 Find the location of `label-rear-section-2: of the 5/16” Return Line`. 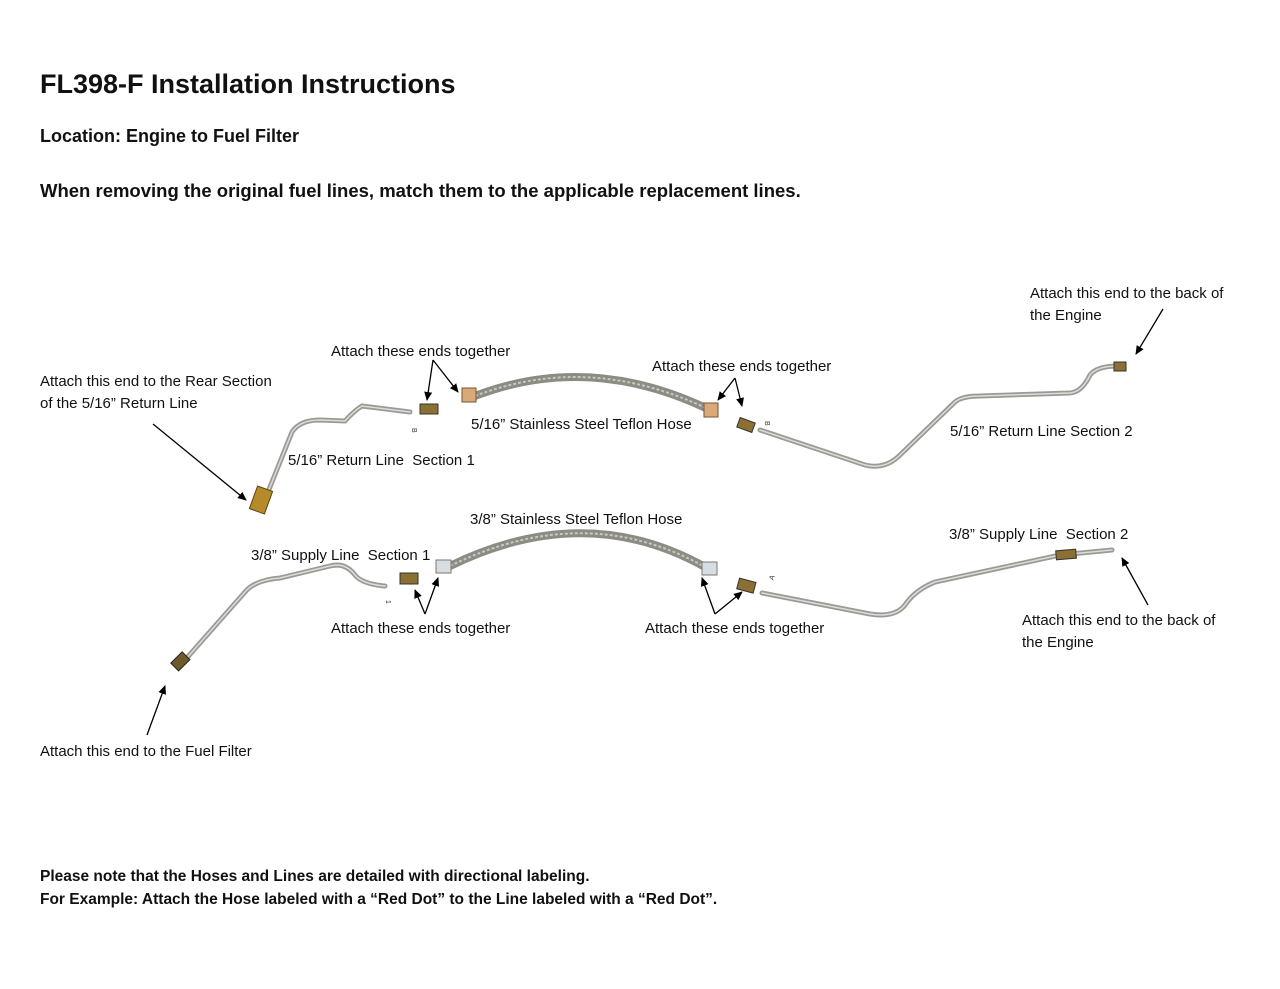

label-rear-section-2: of the 5/16” Return Line is located at coordinates (119, 403).